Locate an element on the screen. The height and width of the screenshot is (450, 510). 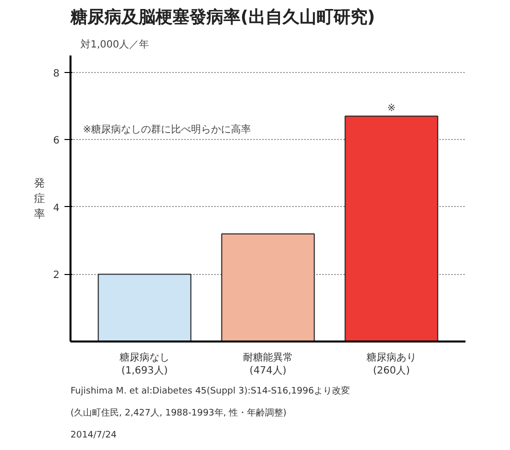
x-tick-label: 耐糖能異常 (474人) is located at coordinates (268, 364).